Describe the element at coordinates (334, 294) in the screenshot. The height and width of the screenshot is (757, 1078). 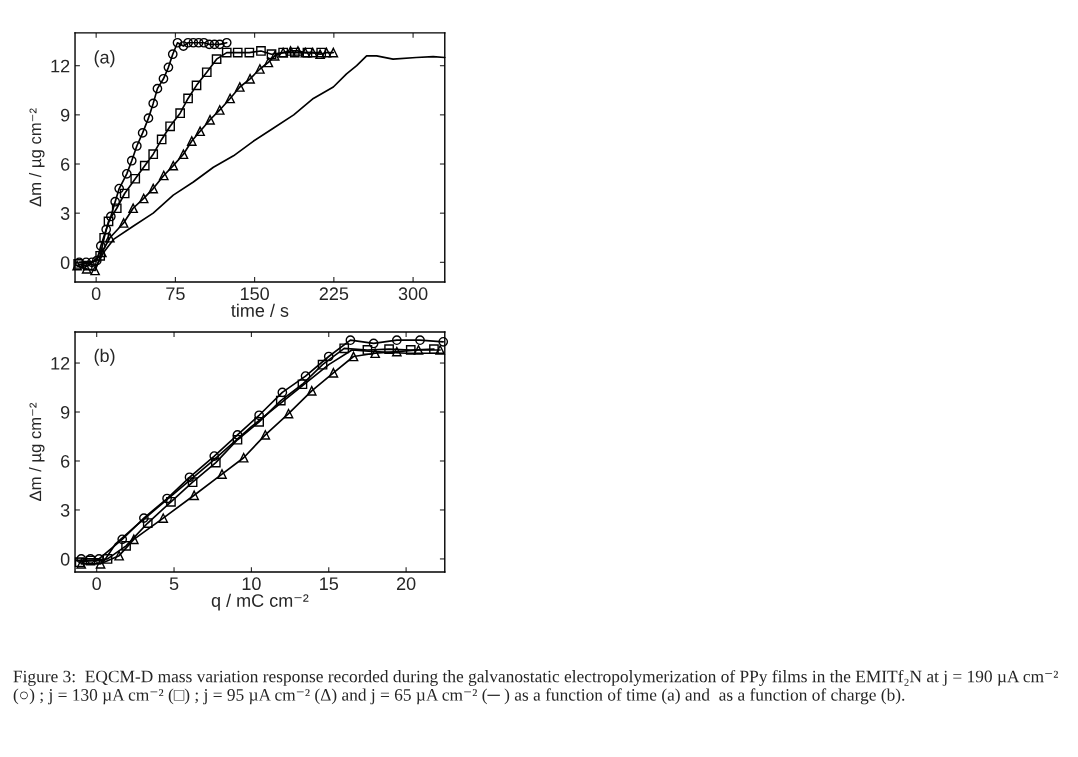
I see `x-tick-label: 225` at that location.